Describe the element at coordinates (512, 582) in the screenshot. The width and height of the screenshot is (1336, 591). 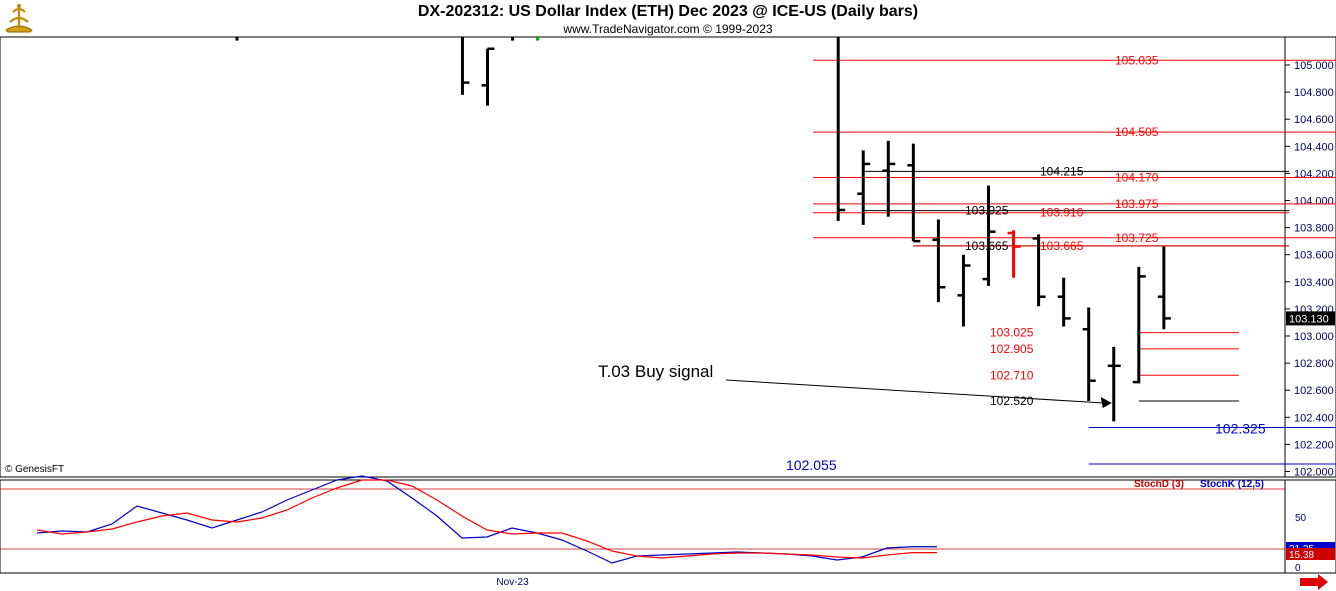
I see `x-axis-label: Nov-23` at that location.